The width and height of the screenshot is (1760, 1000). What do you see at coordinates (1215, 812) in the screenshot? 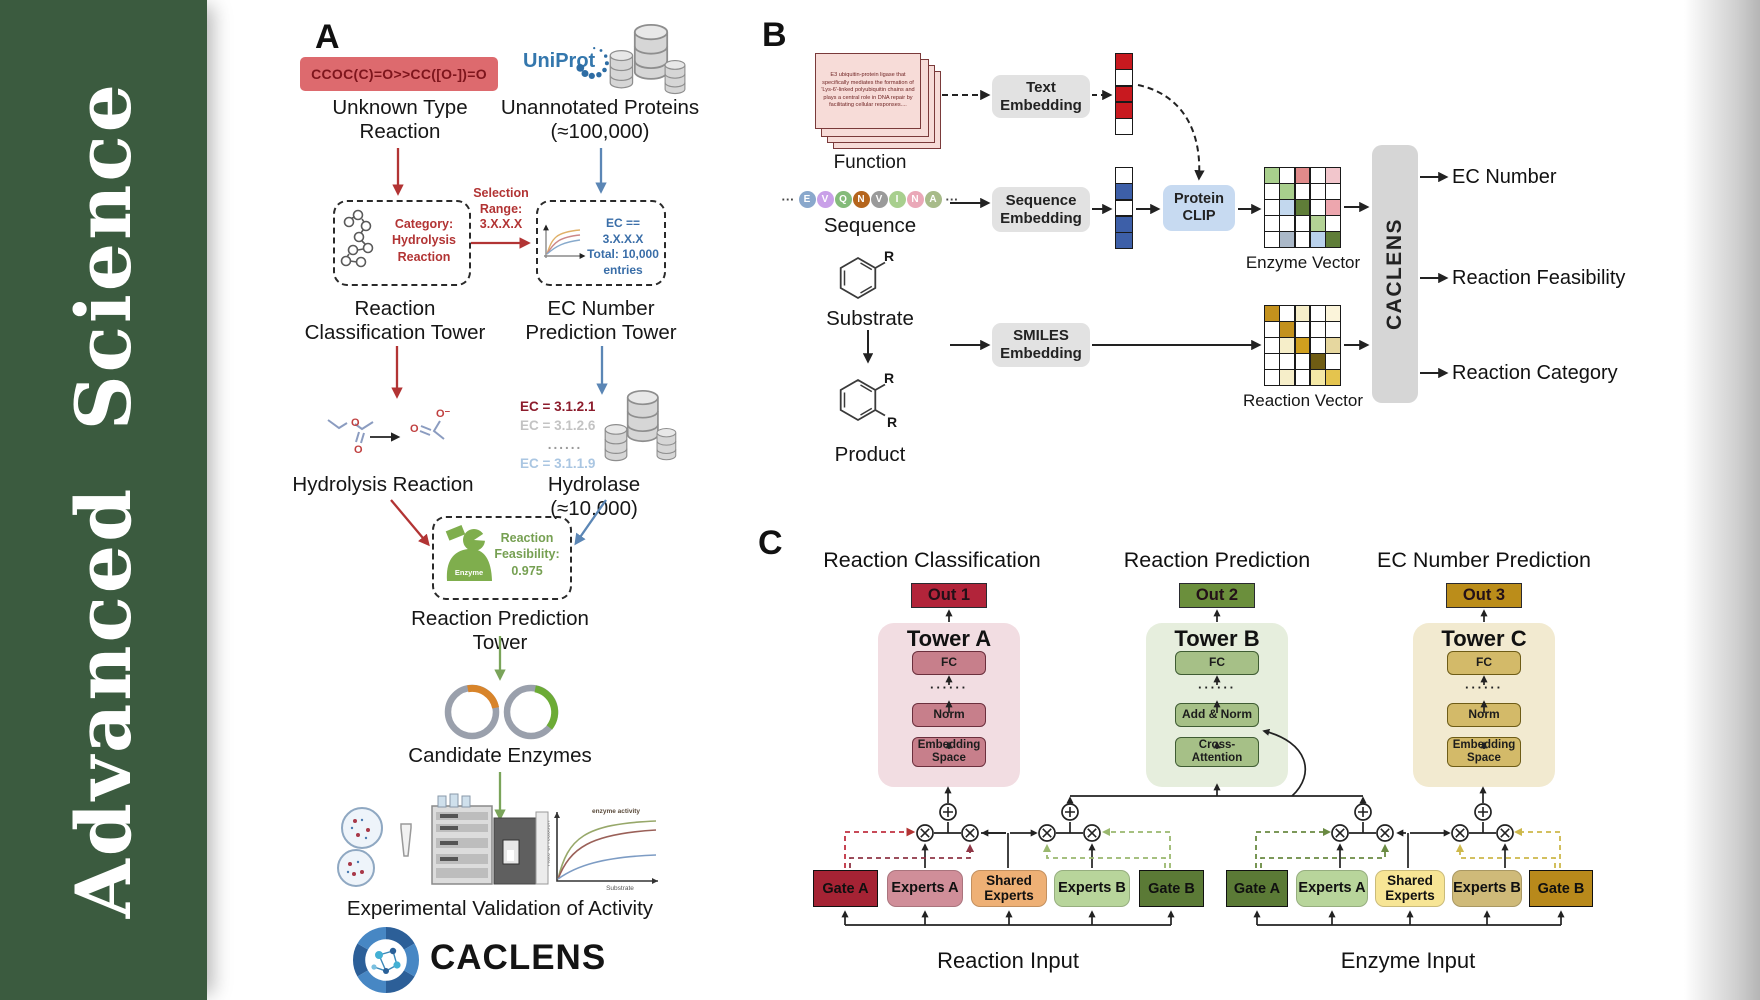
I see `add-node-icon` at bounding box center [1215, 812].